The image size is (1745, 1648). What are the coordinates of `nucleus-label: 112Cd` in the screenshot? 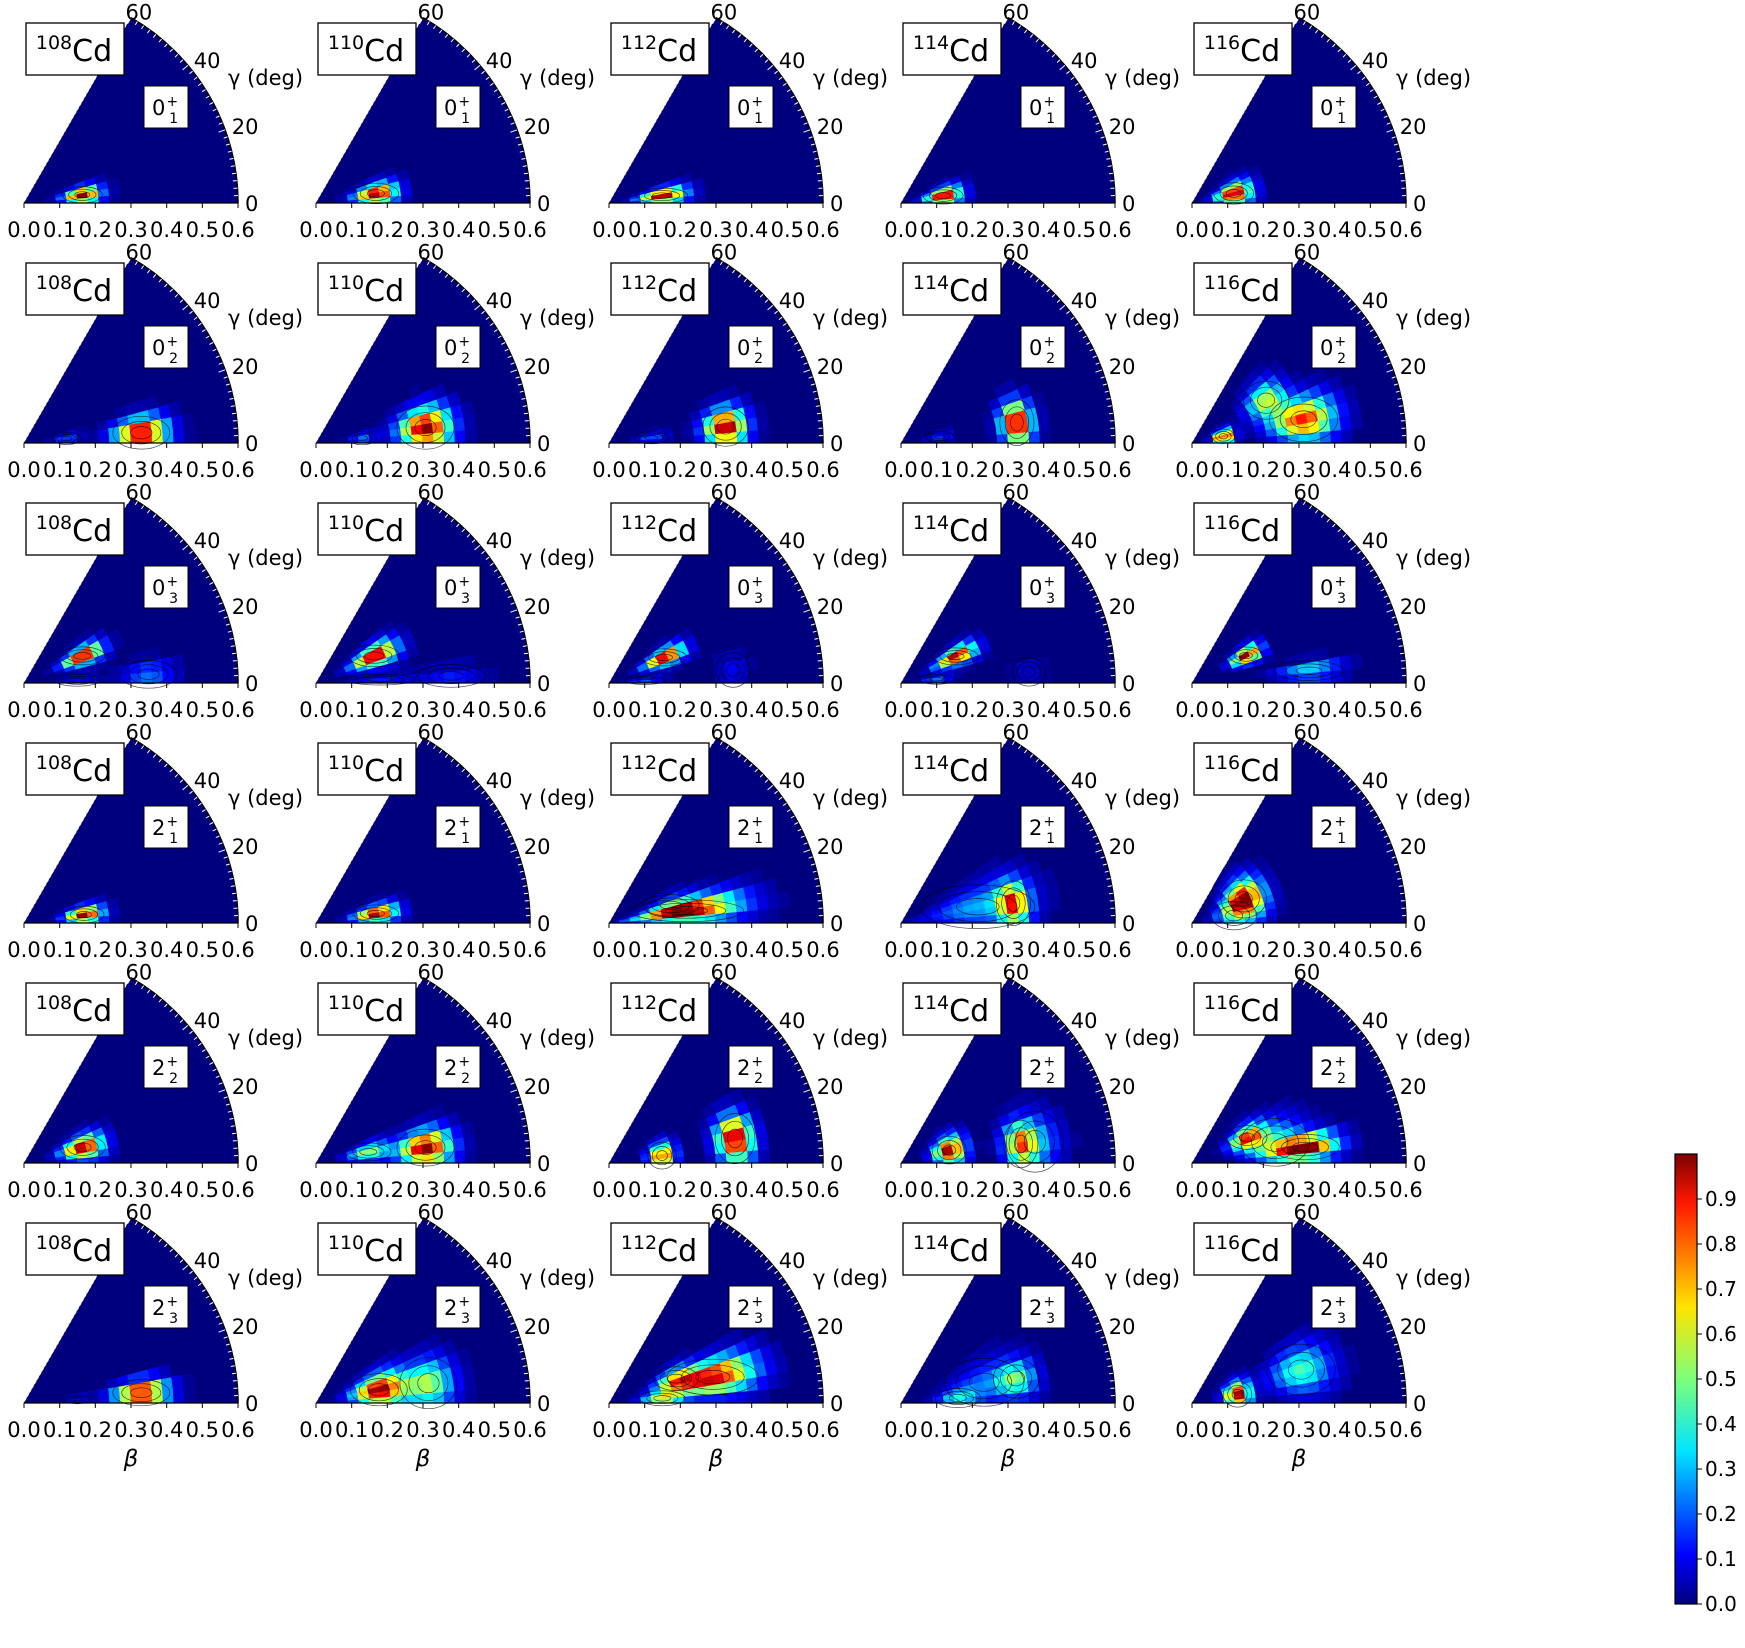 It's located at (659, 50).